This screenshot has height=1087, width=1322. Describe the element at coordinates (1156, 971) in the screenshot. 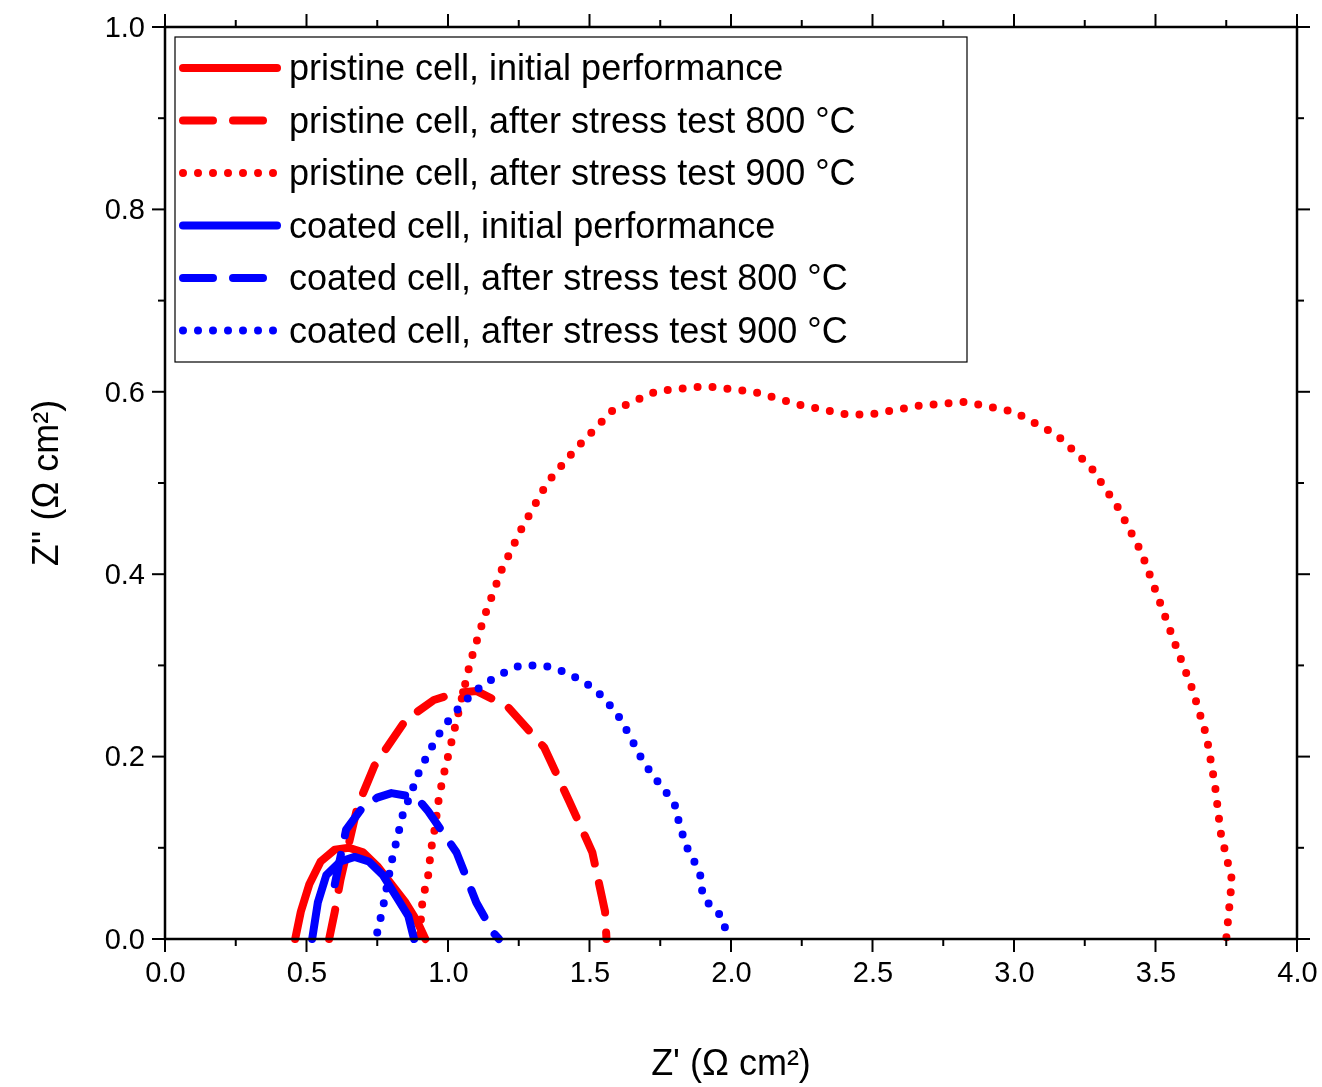

I see `x-tick-label: 3.5` at that location.